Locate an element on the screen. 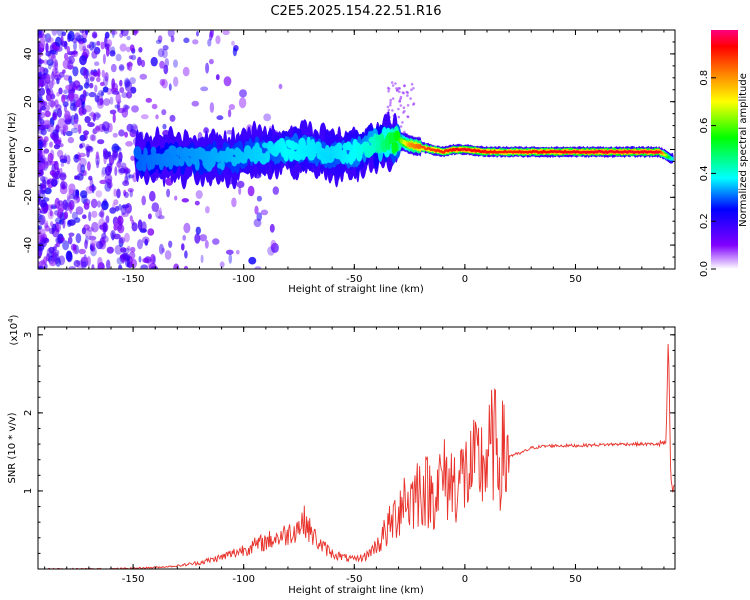 The height and width of the screenshot is (600, 750). y-tick-label: -40 is located at coordinates (28, 245).